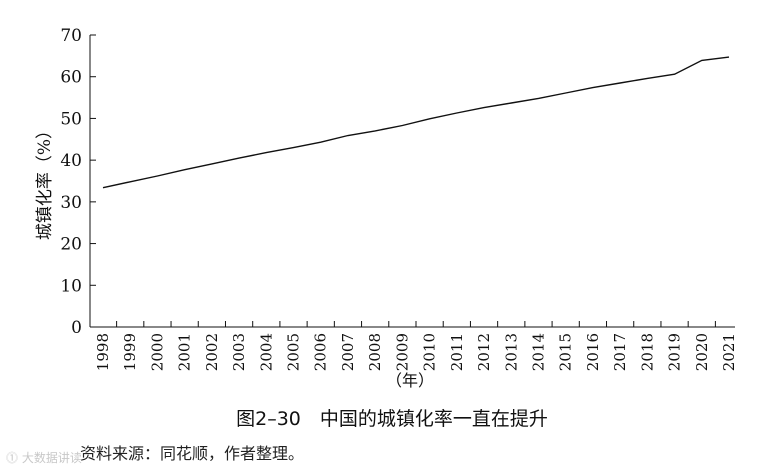 The image size is (784, 473). I want to click on x-tick-label: 2006, so click(321, 352).